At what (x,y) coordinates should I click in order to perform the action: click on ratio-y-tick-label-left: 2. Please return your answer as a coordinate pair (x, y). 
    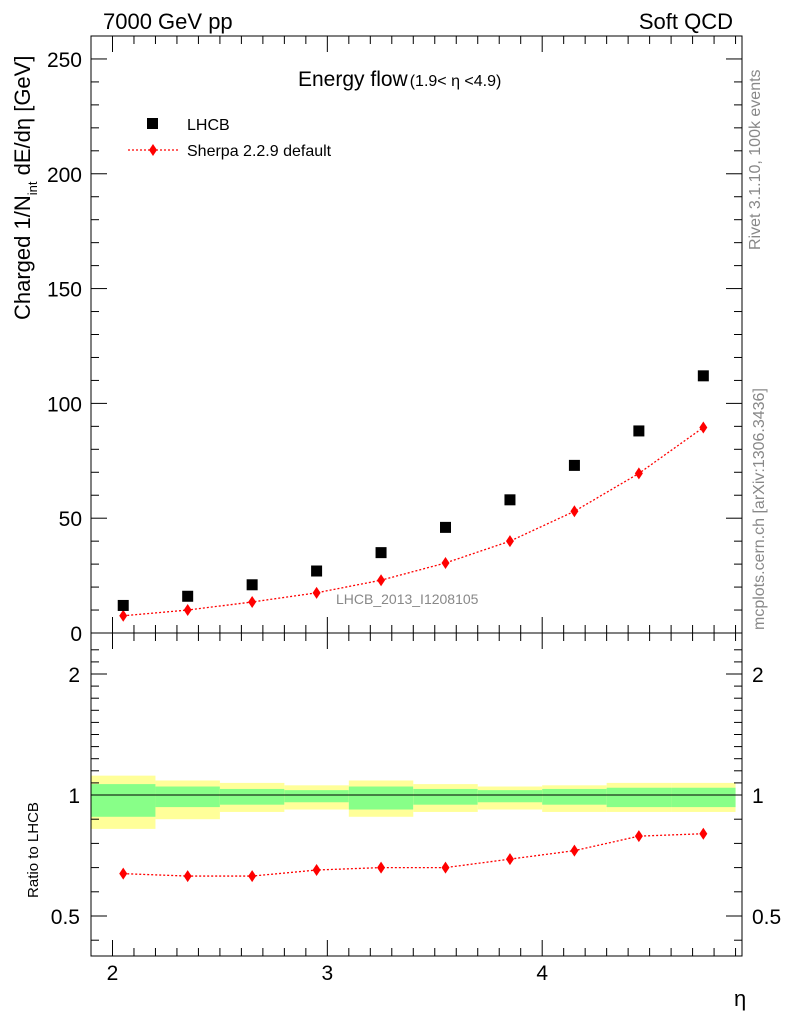
    Looking at the image, I should click on (74, 675).